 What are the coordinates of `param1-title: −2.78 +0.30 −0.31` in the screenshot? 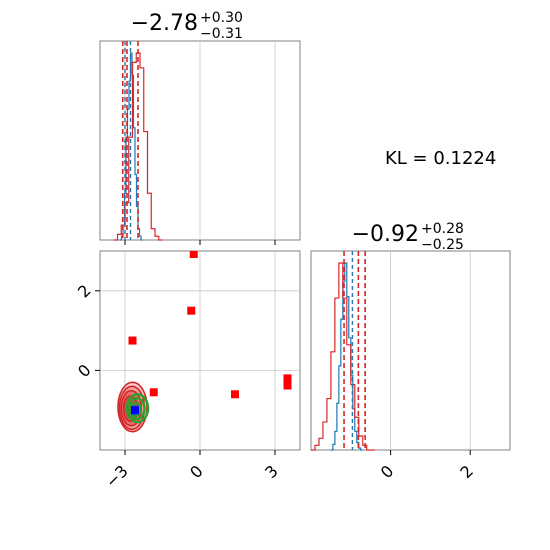 It's located at (187, 26).